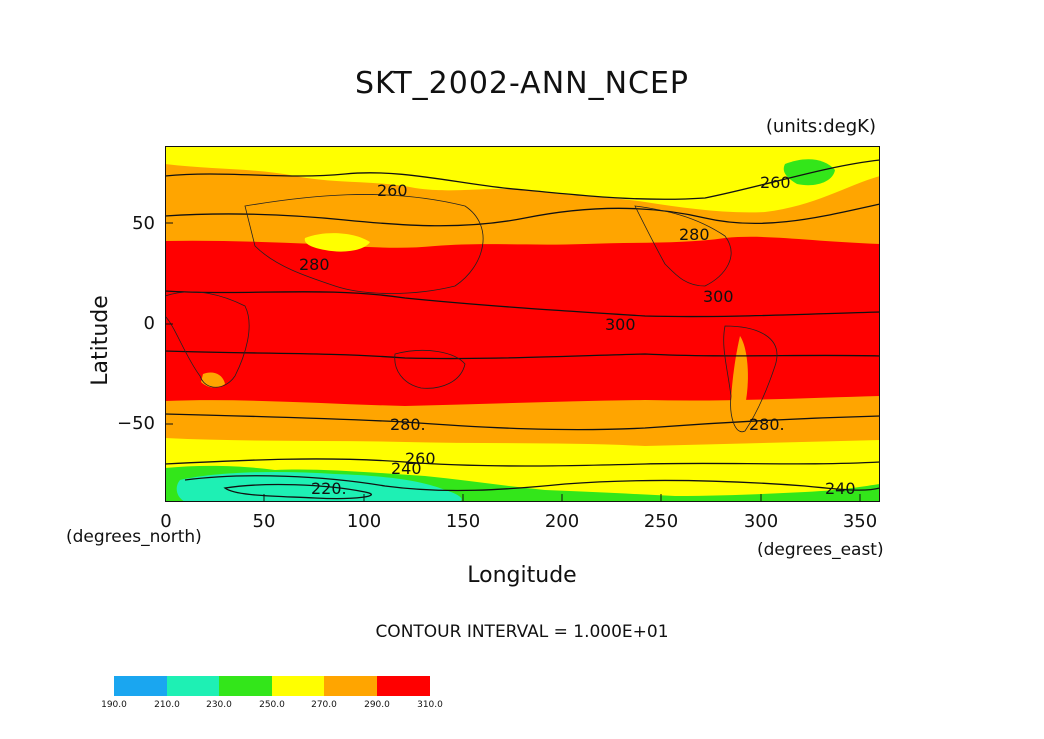  What do you see at coordinates (134, 537) in the screenshot?
I see `y-unit-label: (degrees_north)` at bounding box center [134, 537].